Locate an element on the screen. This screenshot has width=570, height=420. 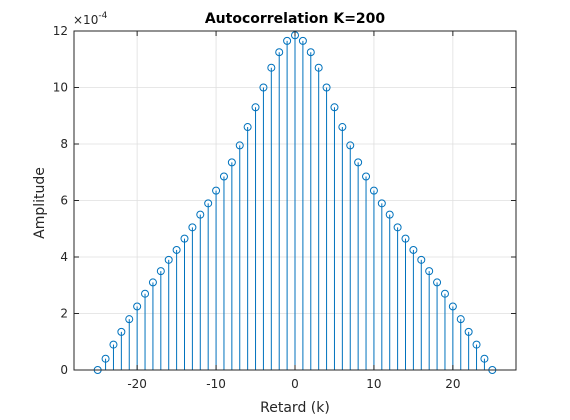
y-tick-label: 8 is located at coordinates (64, 144).